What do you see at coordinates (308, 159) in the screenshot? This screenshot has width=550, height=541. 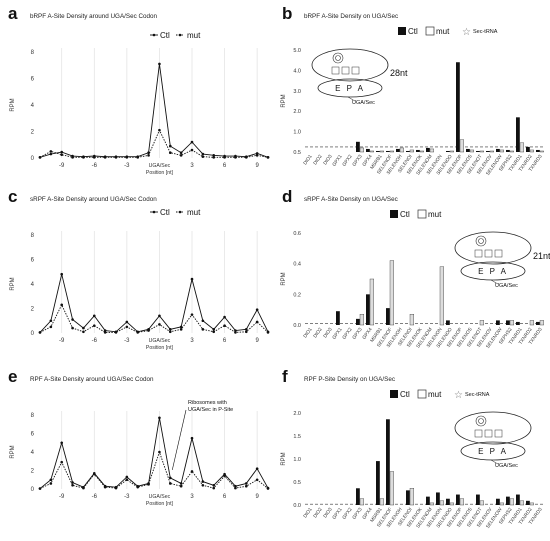 I see `category-label: DIO1` at bounding box center [308, 159].